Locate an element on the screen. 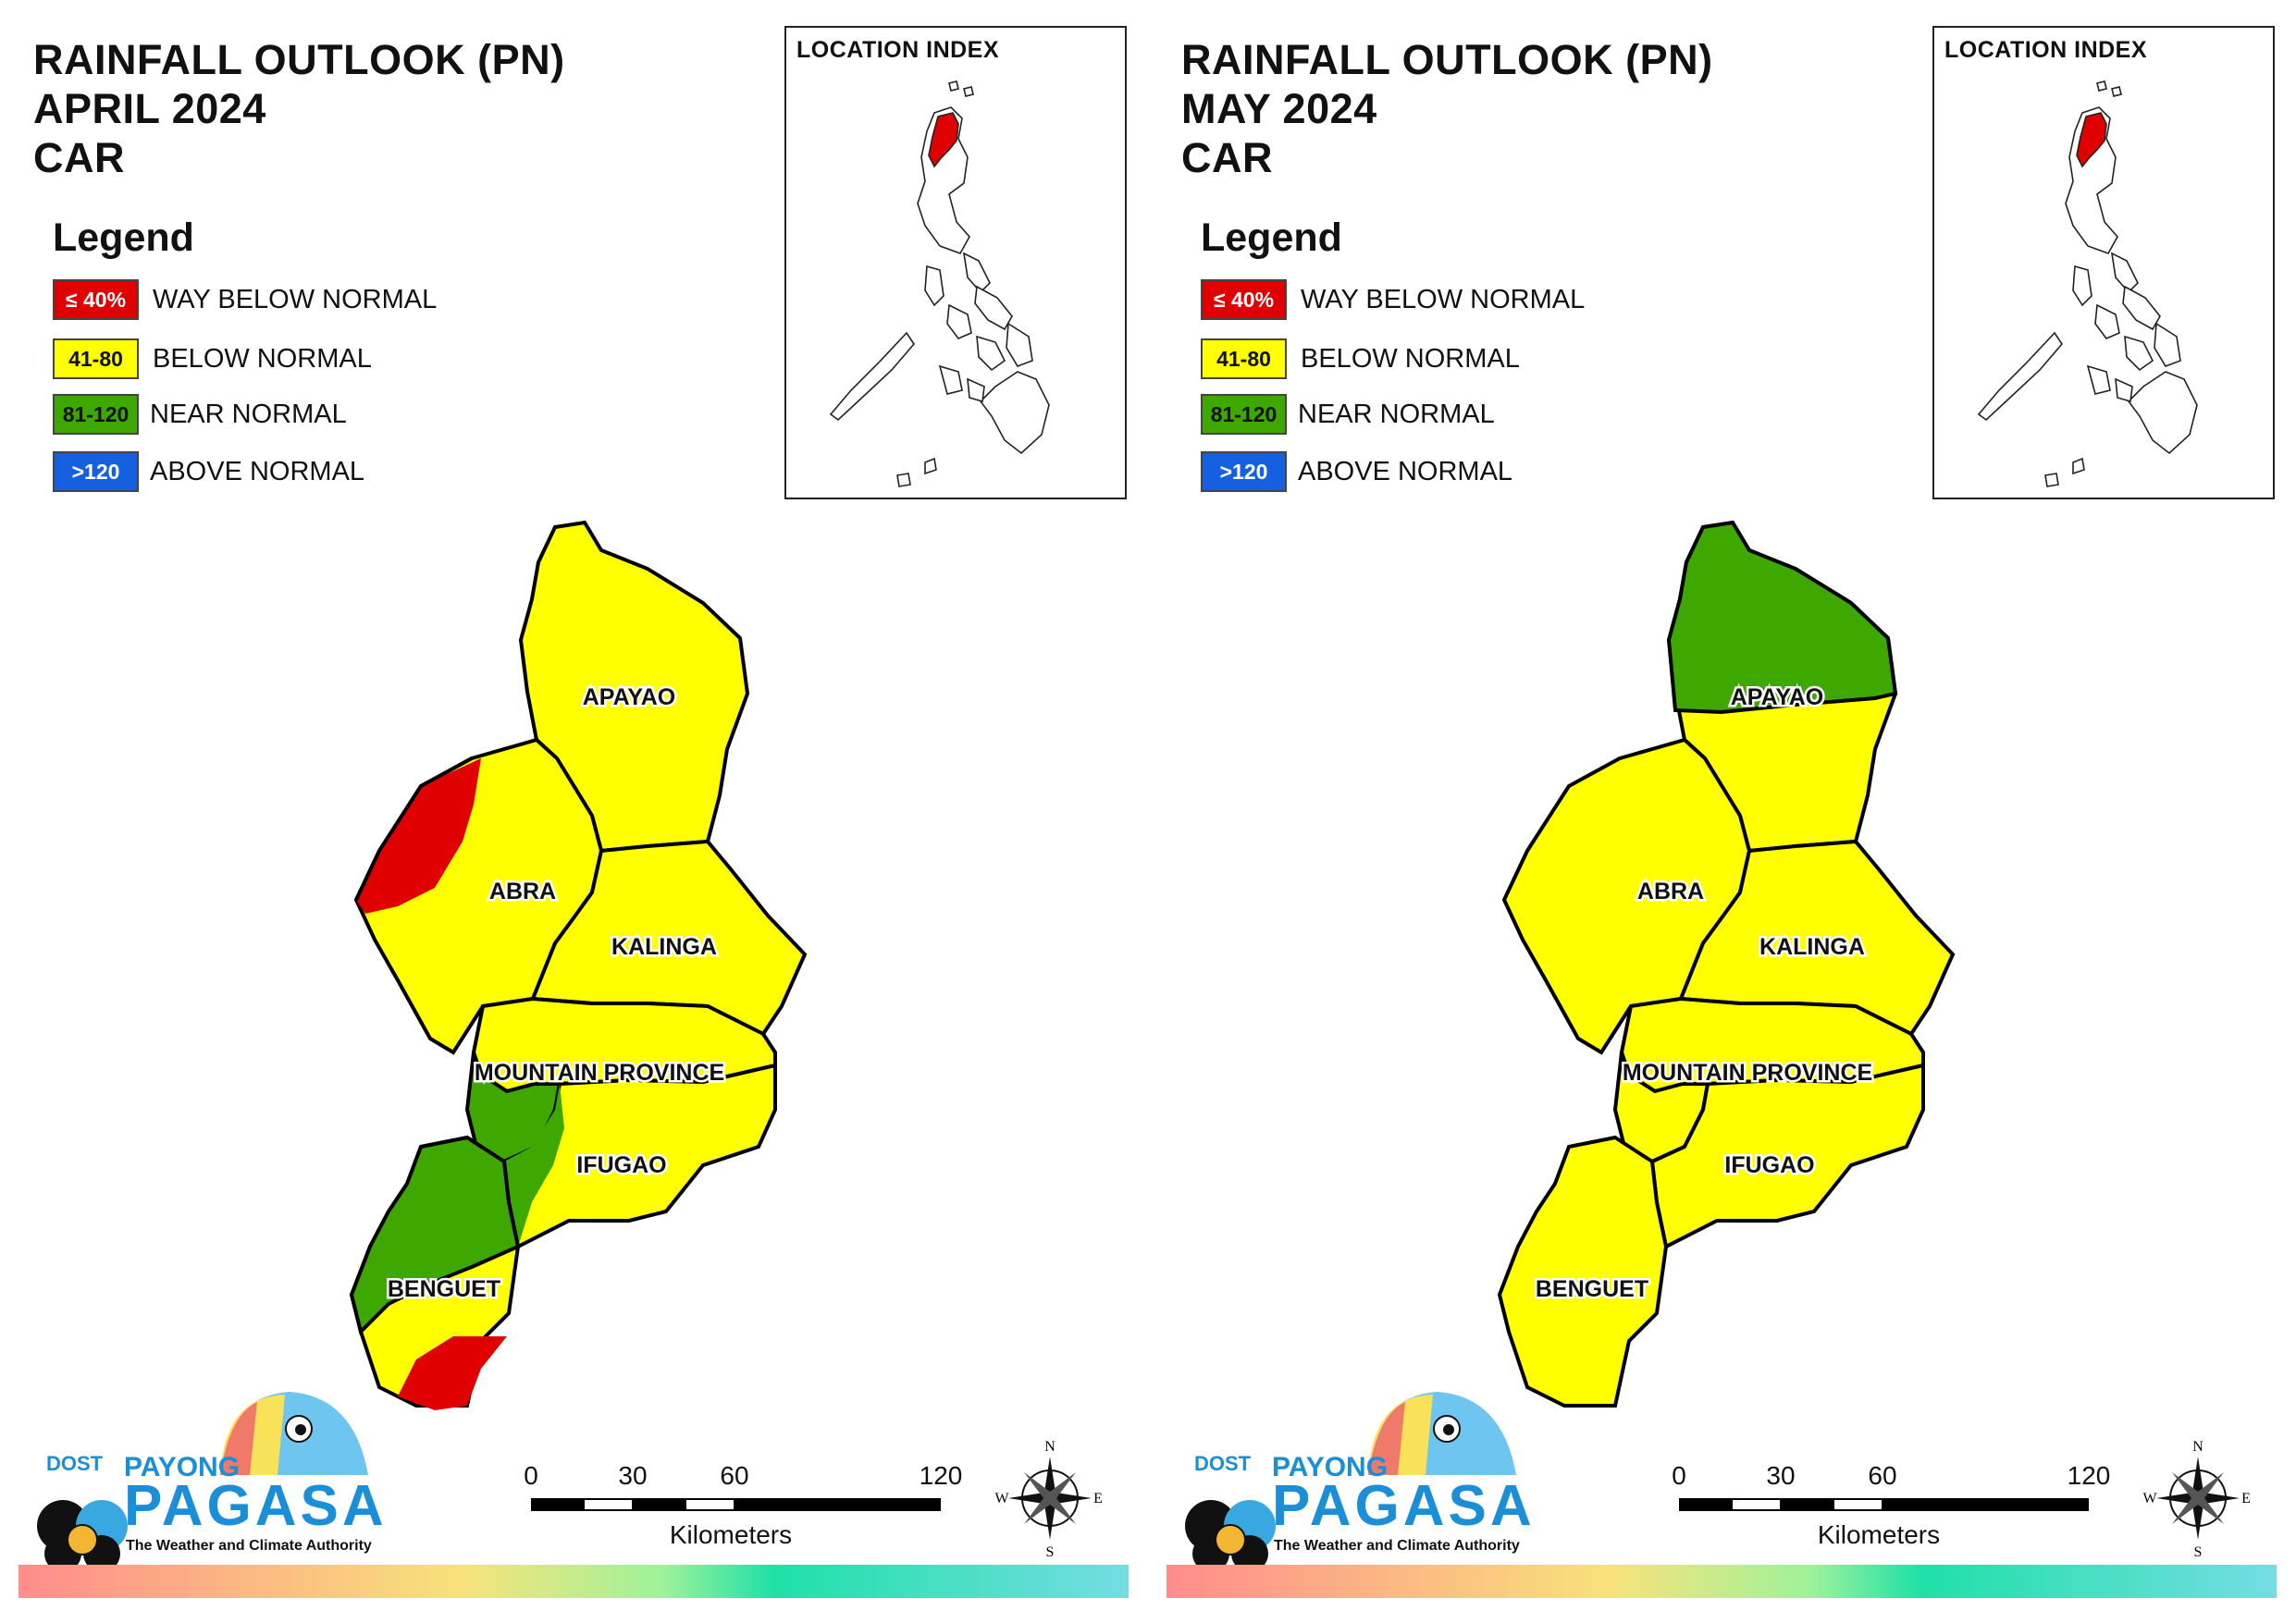  label-apayao: APAYAO is located at coordinates (1777, 697).